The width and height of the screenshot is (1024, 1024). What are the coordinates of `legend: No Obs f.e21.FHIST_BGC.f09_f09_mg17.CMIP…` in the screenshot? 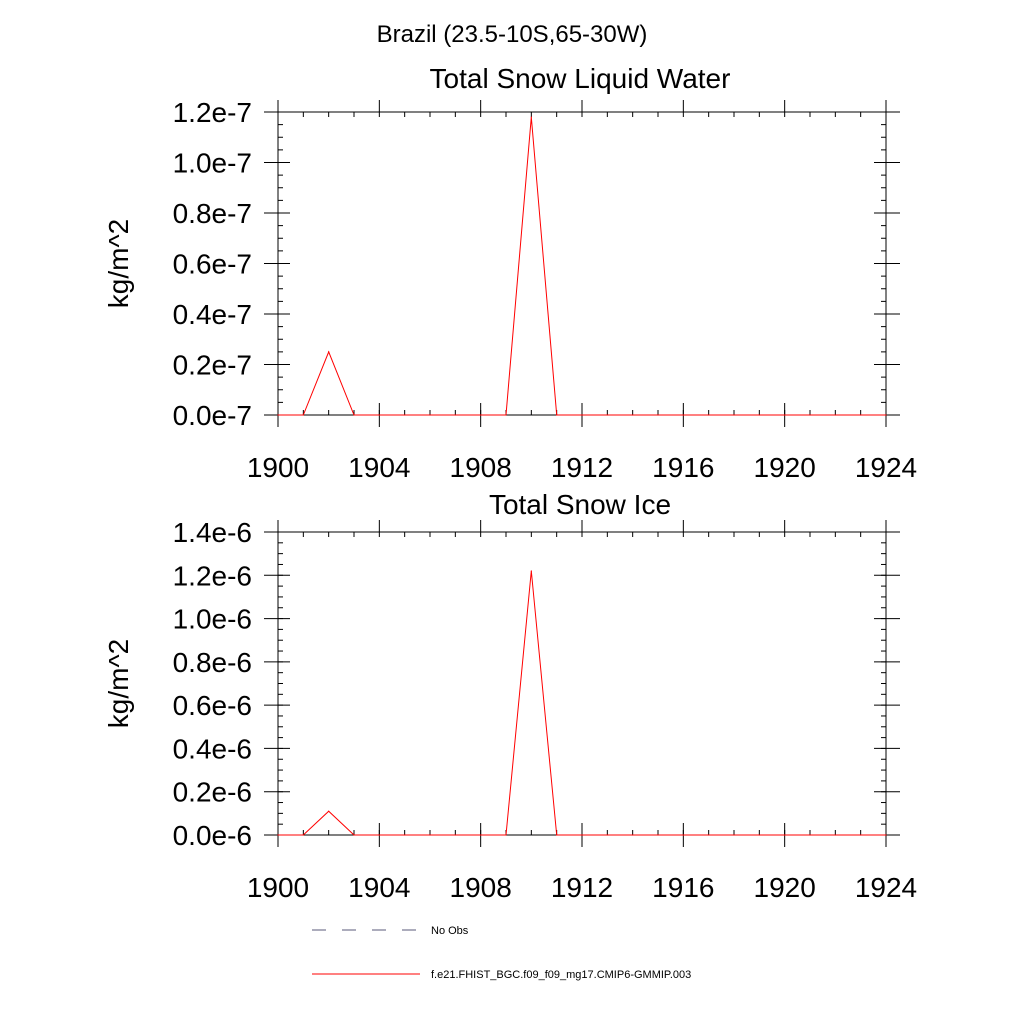 It's located at (501, 953).